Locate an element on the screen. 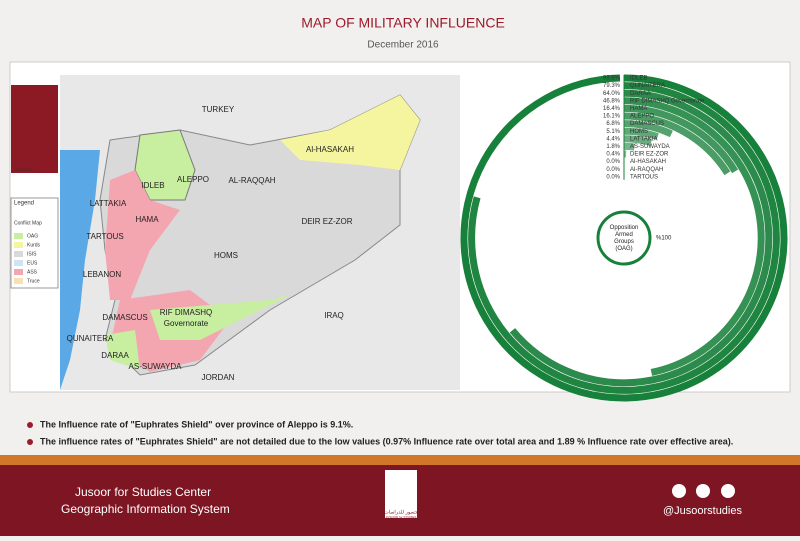 The width and height of the screenshot is (800, 541). map-label: IDLEB is located at coordinates (152, 185).